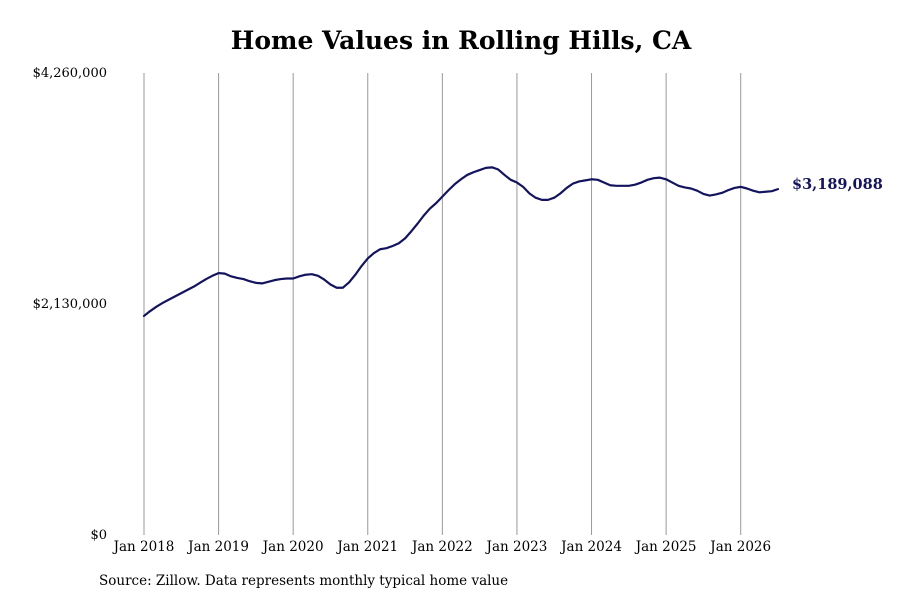 The width and height of the screenshot is (900, 600). Describe the element at coordinates (217, 547) in the screenshot. I see `x-tick-label: Jan 2019` at that location.